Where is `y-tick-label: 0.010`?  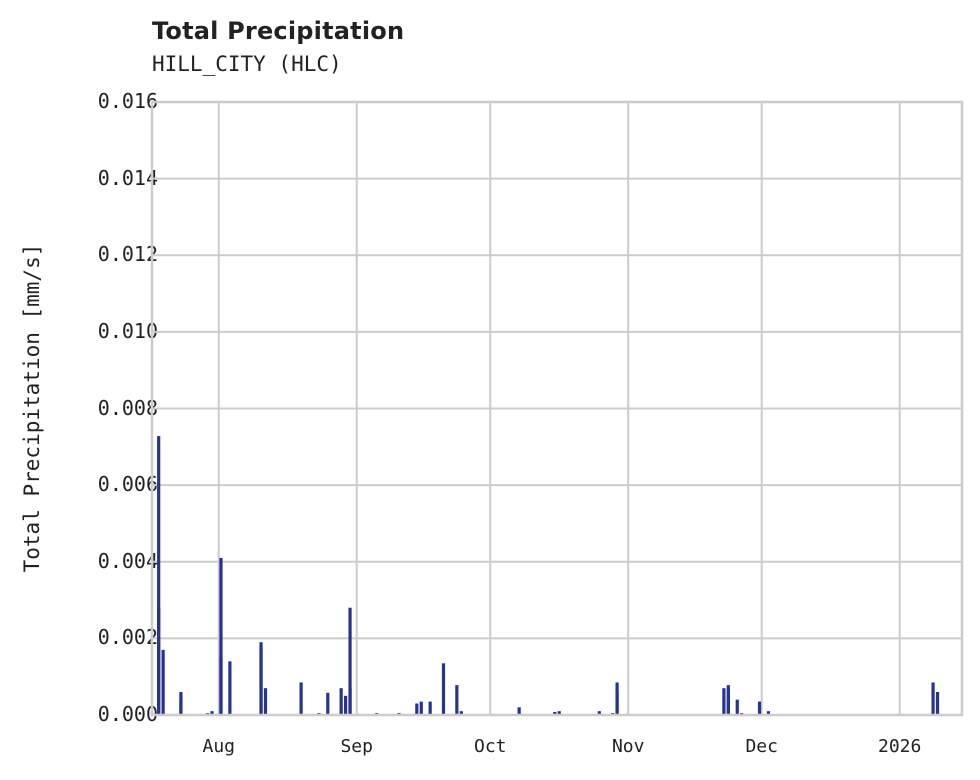 y-tick-label: 0.010 is located at coordinates (127, 330).